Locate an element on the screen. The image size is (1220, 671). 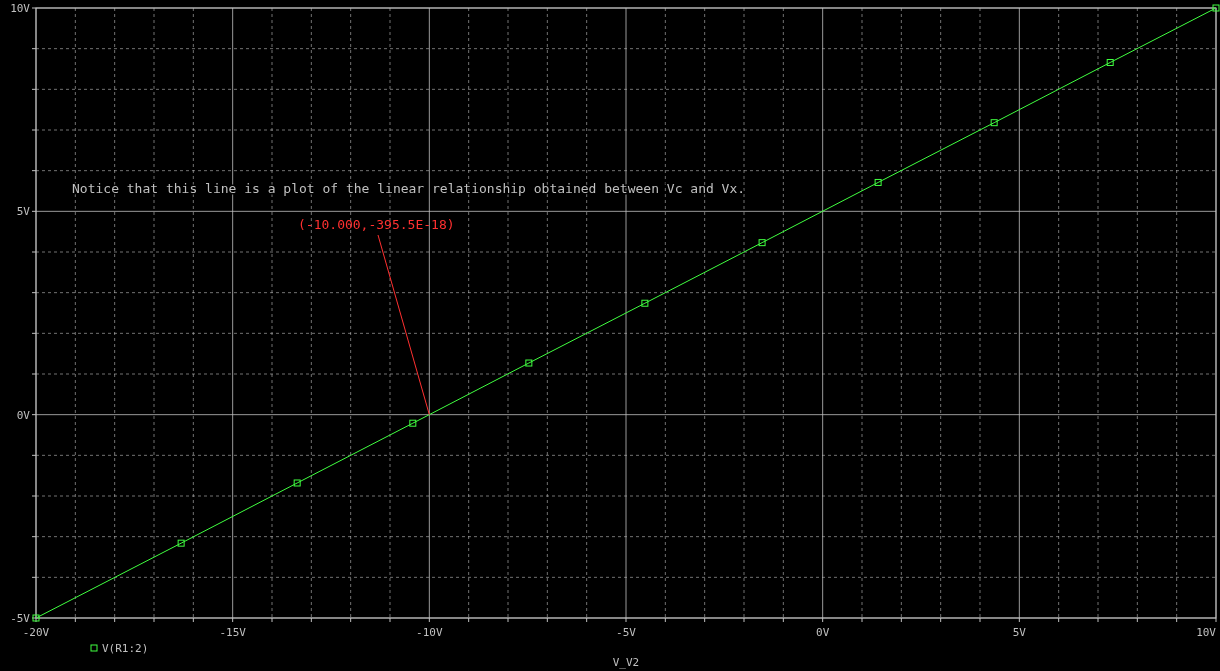
x-tick-label: -20V is located at coordinates (36, 632).